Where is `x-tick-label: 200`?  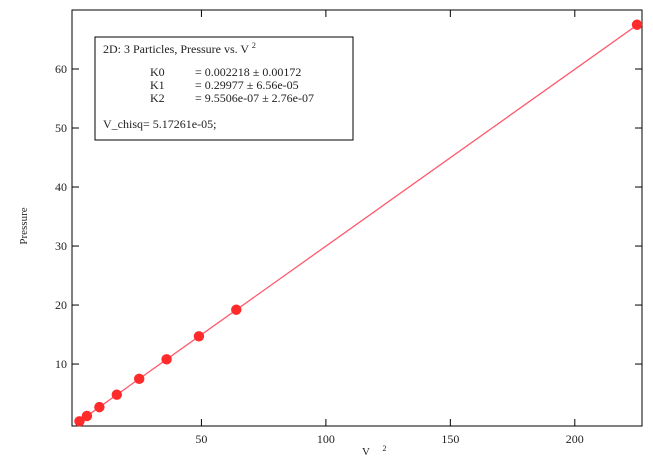 x-tick-label: 200 is located at coordinates (575, 439).